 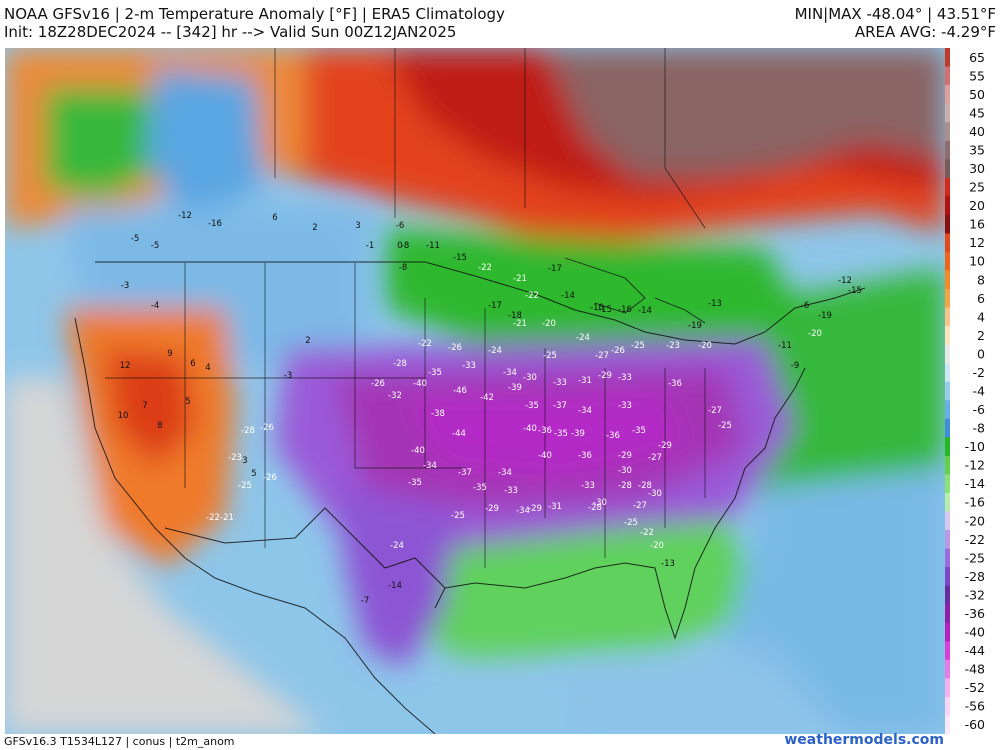 What do you see at coordinates (185, 216) in the screenshot?
I see `anomaly-value-label: -12` at bounding box center [185, 216].